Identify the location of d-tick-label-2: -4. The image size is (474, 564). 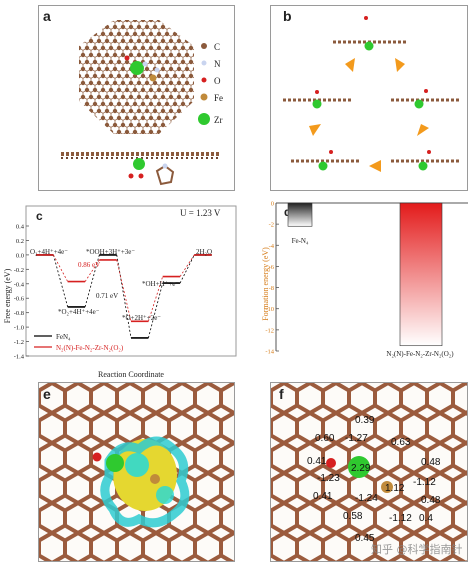
(272, 246).